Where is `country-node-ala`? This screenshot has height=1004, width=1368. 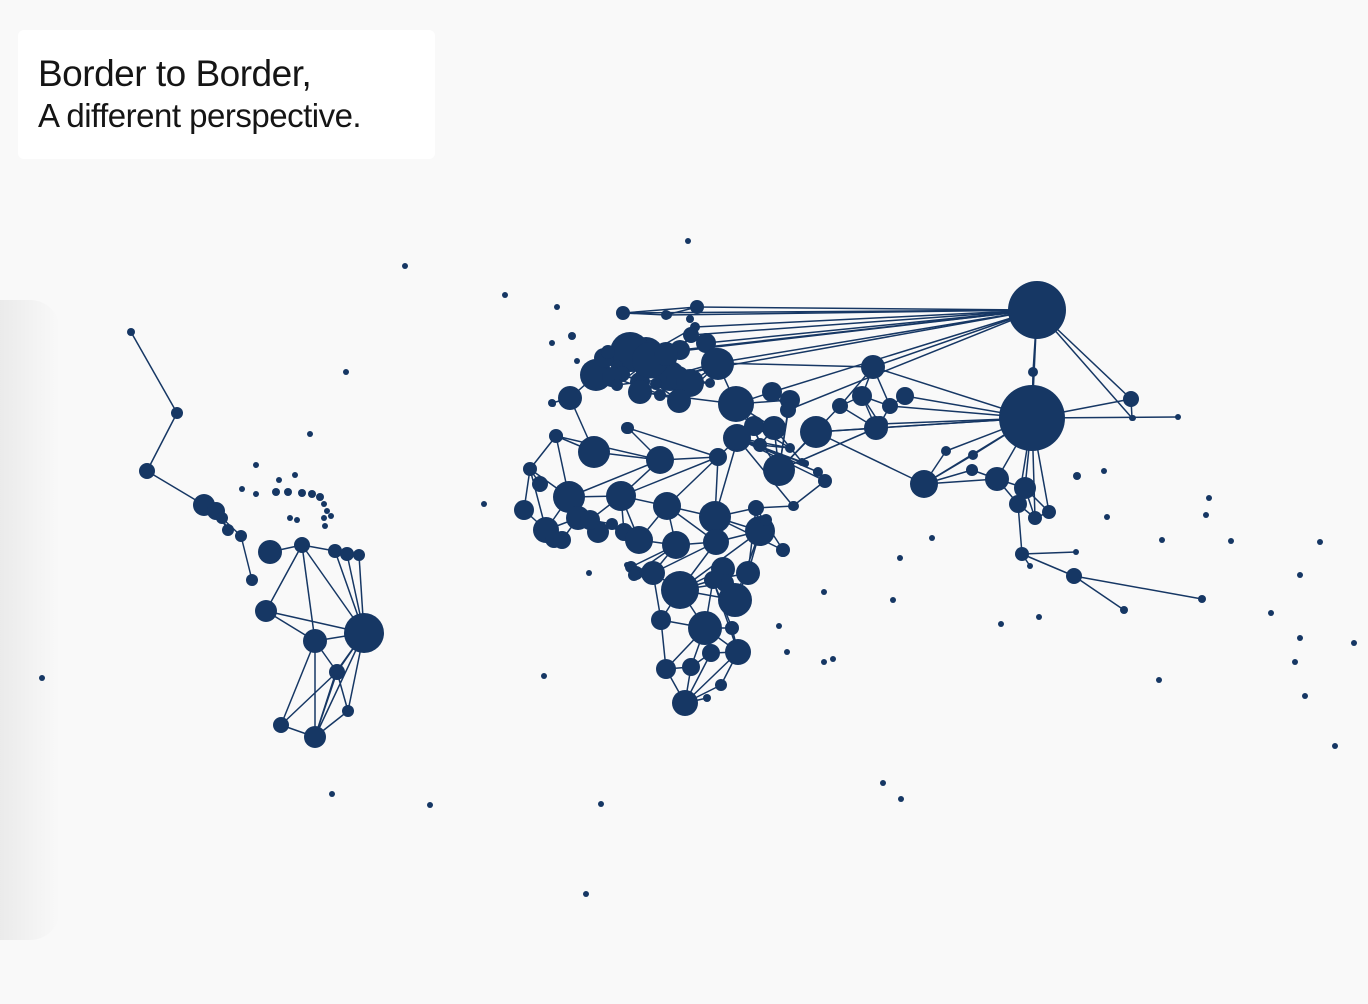 country-node-ala is located at coordinates (131, 332).